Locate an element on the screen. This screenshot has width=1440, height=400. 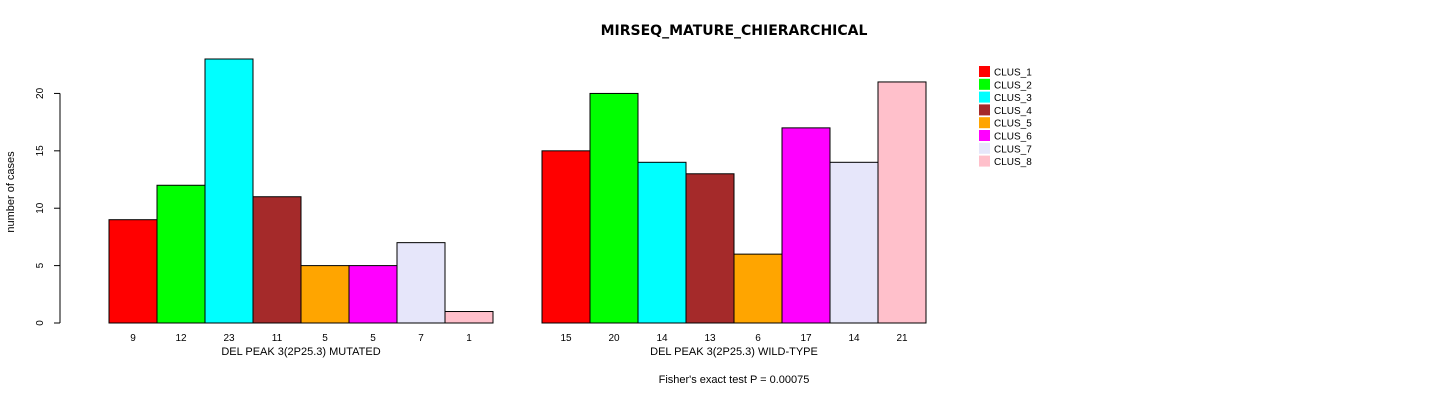
bar-value-label: 23 is located at coordinates (229, 338).